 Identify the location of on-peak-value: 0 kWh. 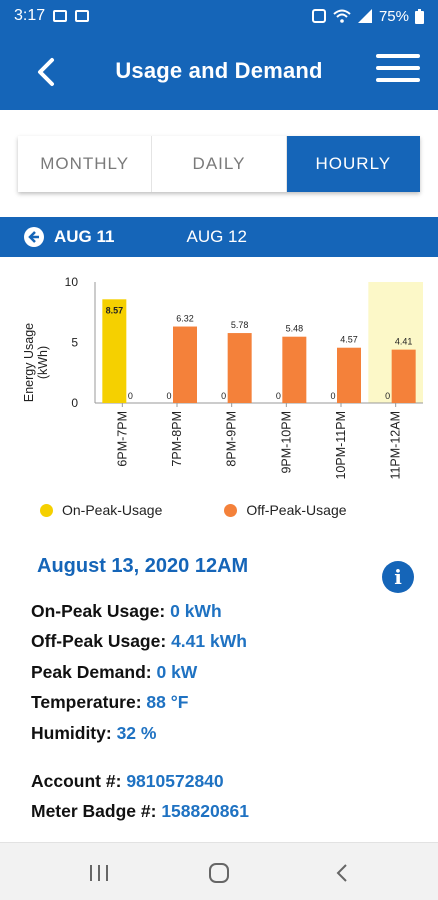
(196, 611).